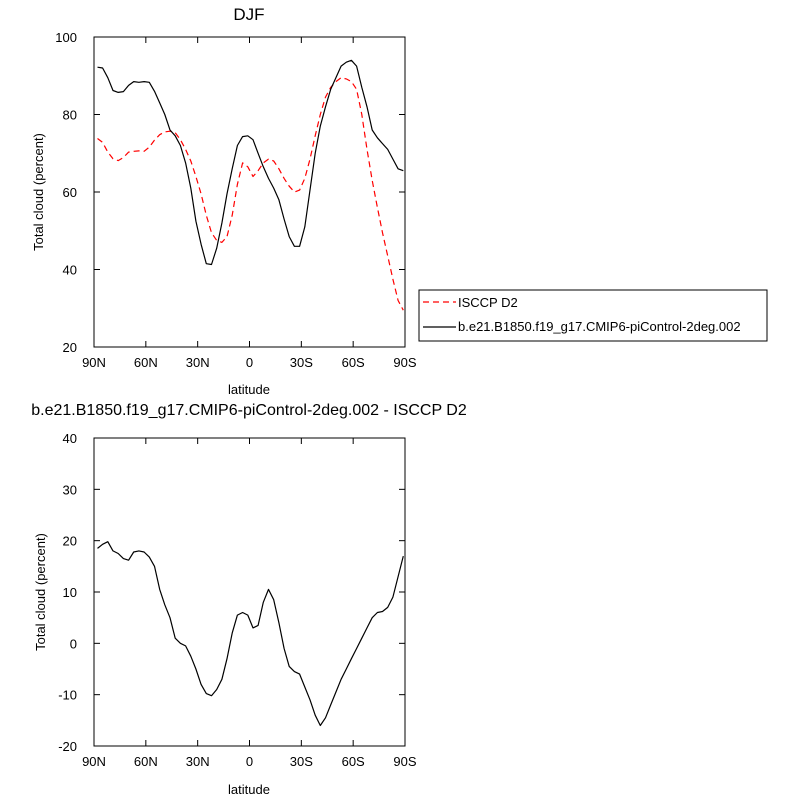 The width and height of the screenshot is (800, 800). What do you see at coordinates (38, 192) in the screenshot?
I see `top-y-axis-label: Total cloud (percent)` at bounding box center [38, 192].